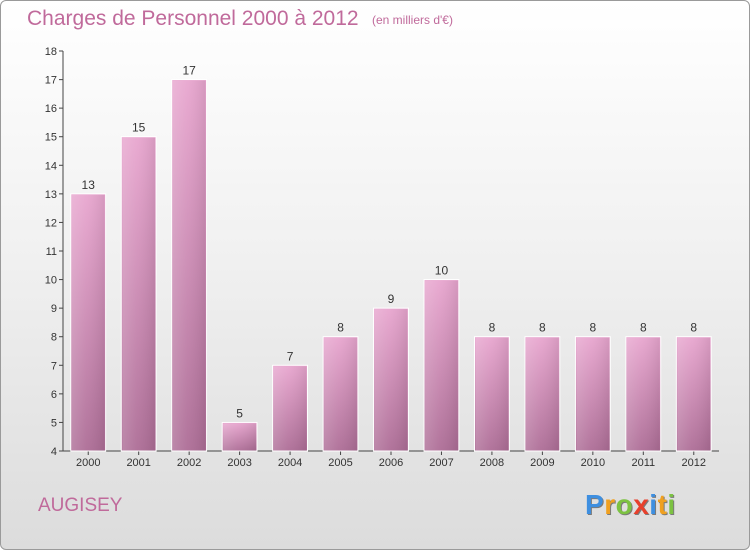 The width and height of the screenshot is (750, 550). What do you see at coordinates (290, 463) in the screenshot?
I see `x-tick-label: 2004` at bounding box center [290, 463].